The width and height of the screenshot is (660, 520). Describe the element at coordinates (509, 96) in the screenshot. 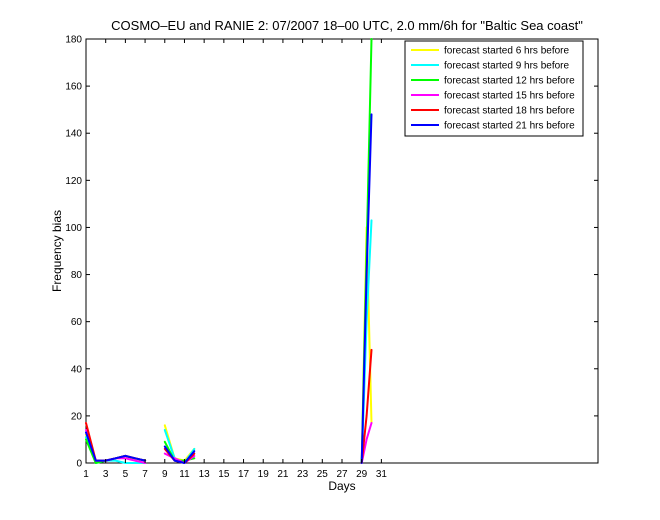

I see `legend-label-4: forecast started 15 hrs before` at that location.